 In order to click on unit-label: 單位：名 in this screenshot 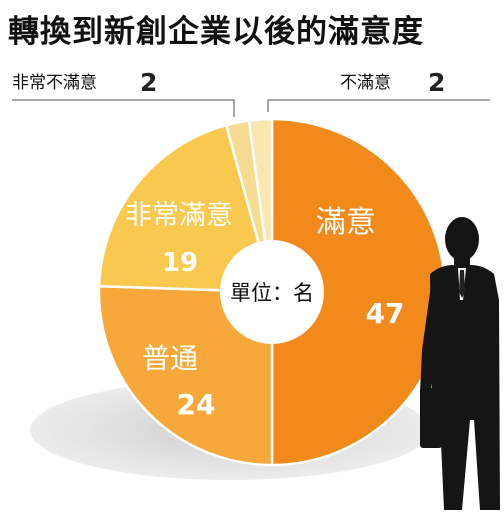, I will do `click(272, 293)`.